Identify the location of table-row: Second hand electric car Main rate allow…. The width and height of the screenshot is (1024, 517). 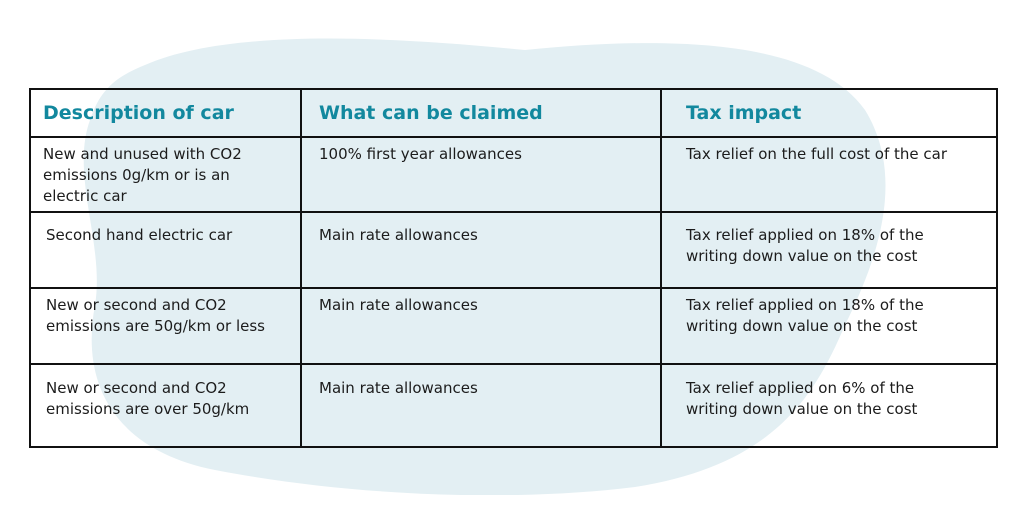
(513, 250).